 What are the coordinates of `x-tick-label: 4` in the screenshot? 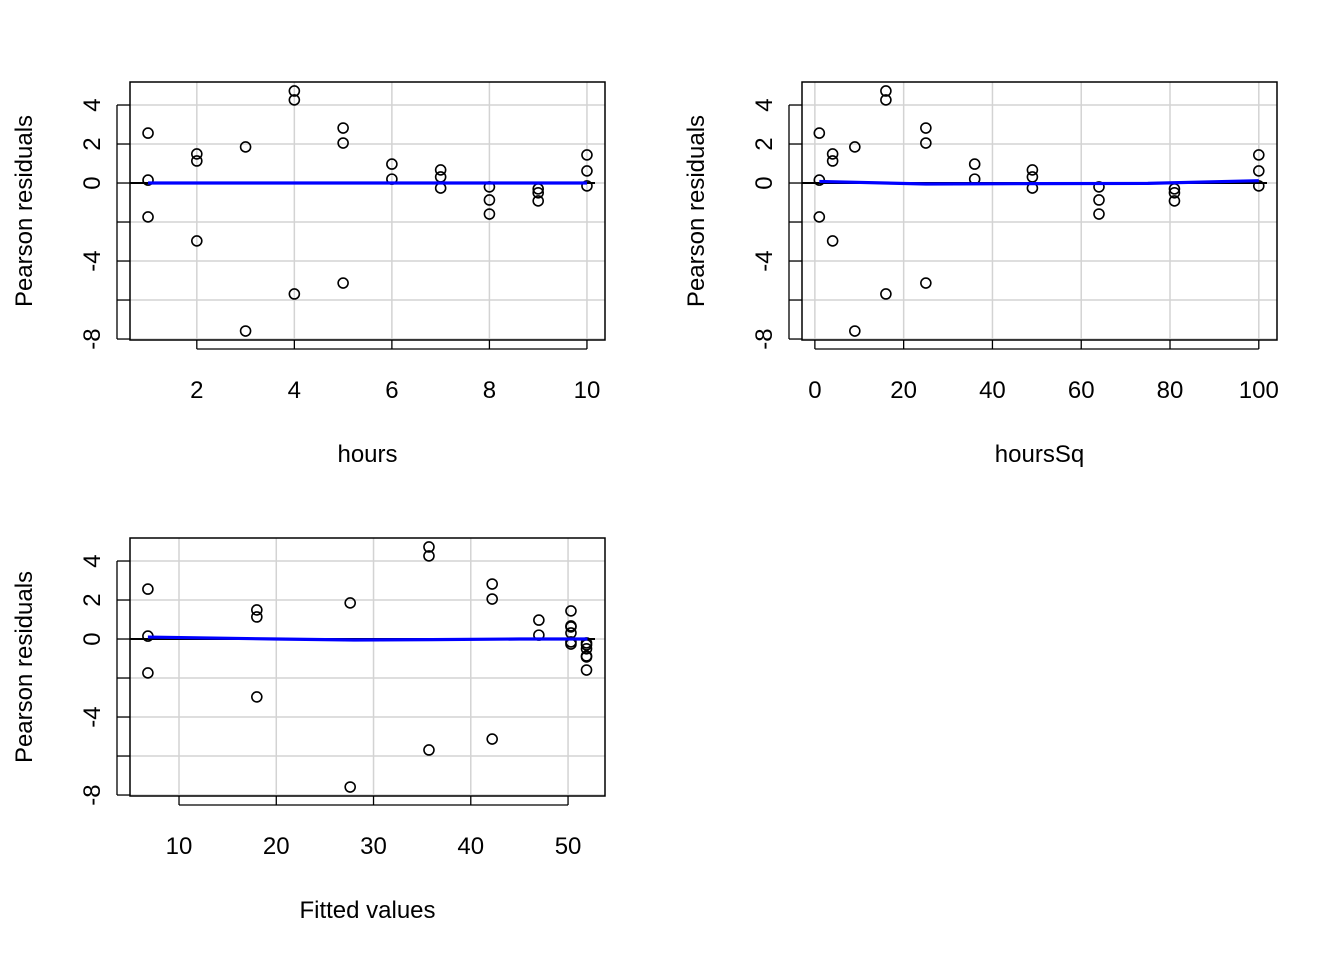 It's located at (294, 390).